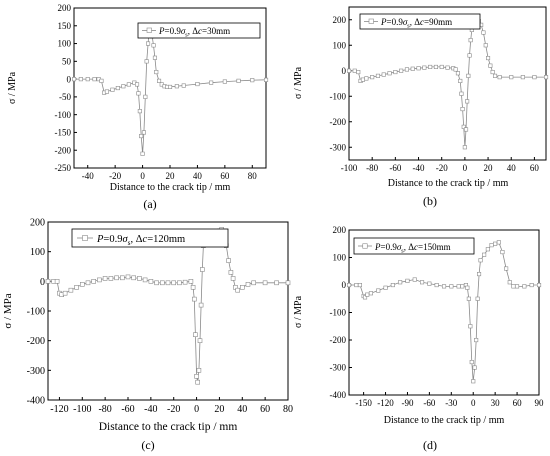 Image resolution: width=550 pixels, height=456 pixels. Describe the element at coordinates (338, 147) in the screenshot. I see `y-tick-label: -300` at that location.